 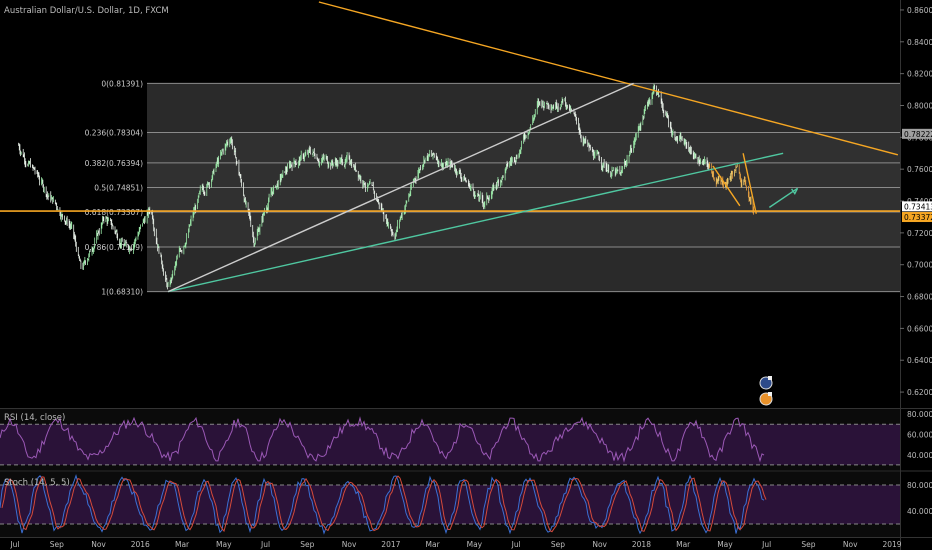 I want to click on stoch-band, so click(x=450, y=504).